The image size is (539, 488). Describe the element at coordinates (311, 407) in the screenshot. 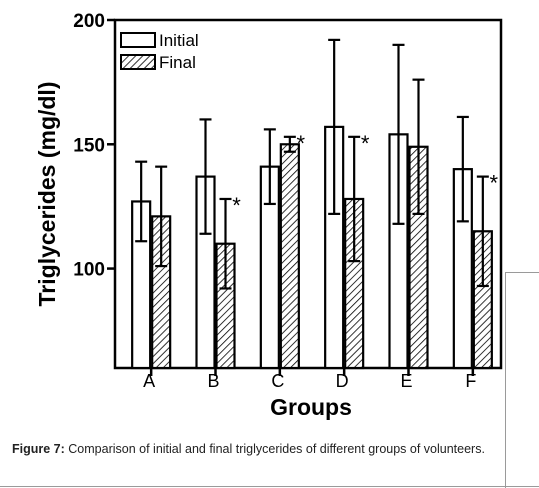

I see `x-axis-label: Groups` at that location.